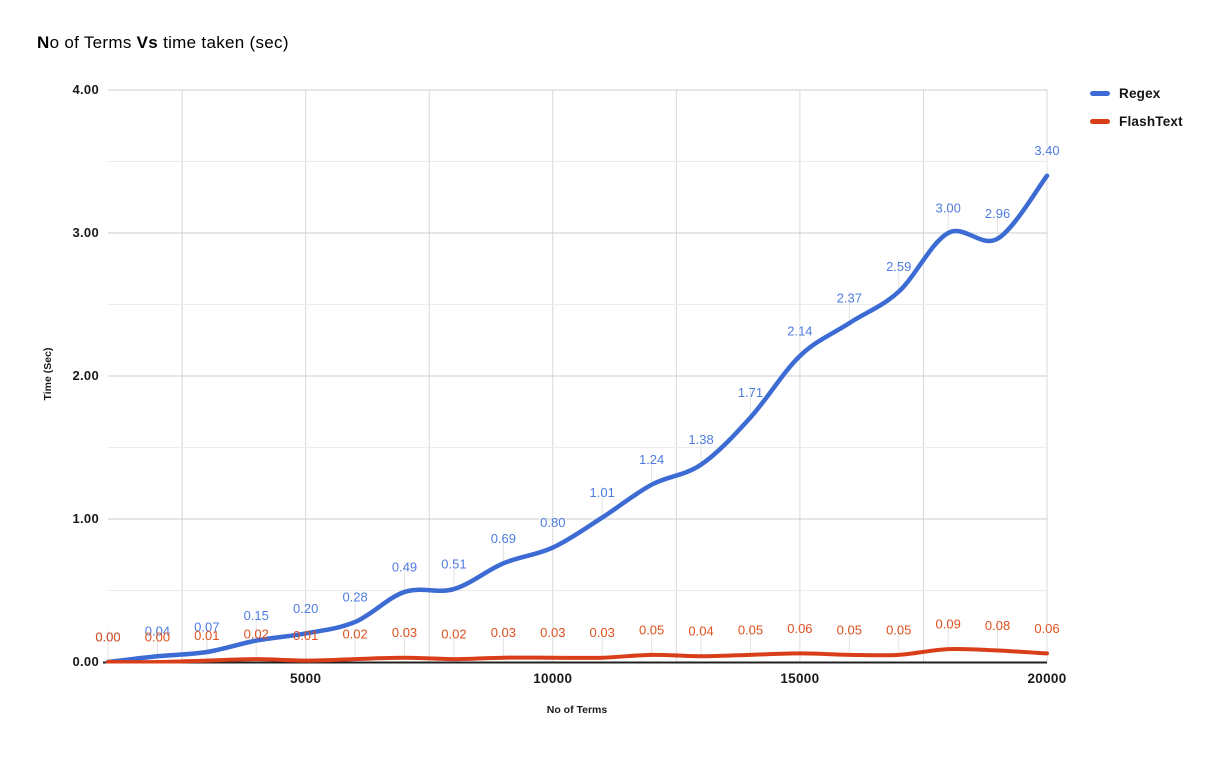 This screenshot has height=757, width=1224. I want to click on legend-label-flashtext: FlashText, so click(1151, 121).